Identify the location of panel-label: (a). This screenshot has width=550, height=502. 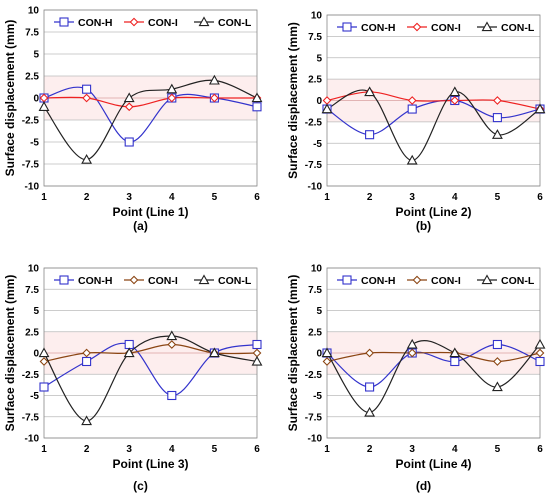
(140, 226).